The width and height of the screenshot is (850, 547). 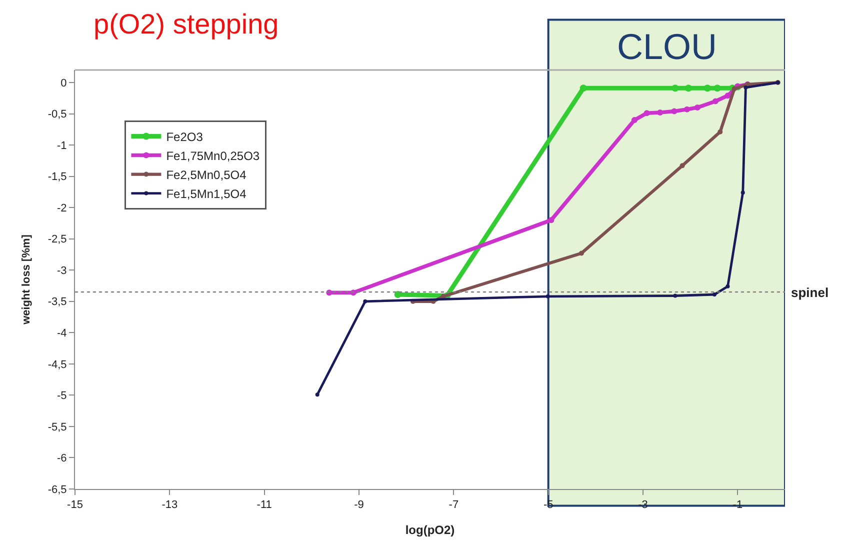 I want to click on x-axis-title: log(pO2), so click(x=430, y=530).